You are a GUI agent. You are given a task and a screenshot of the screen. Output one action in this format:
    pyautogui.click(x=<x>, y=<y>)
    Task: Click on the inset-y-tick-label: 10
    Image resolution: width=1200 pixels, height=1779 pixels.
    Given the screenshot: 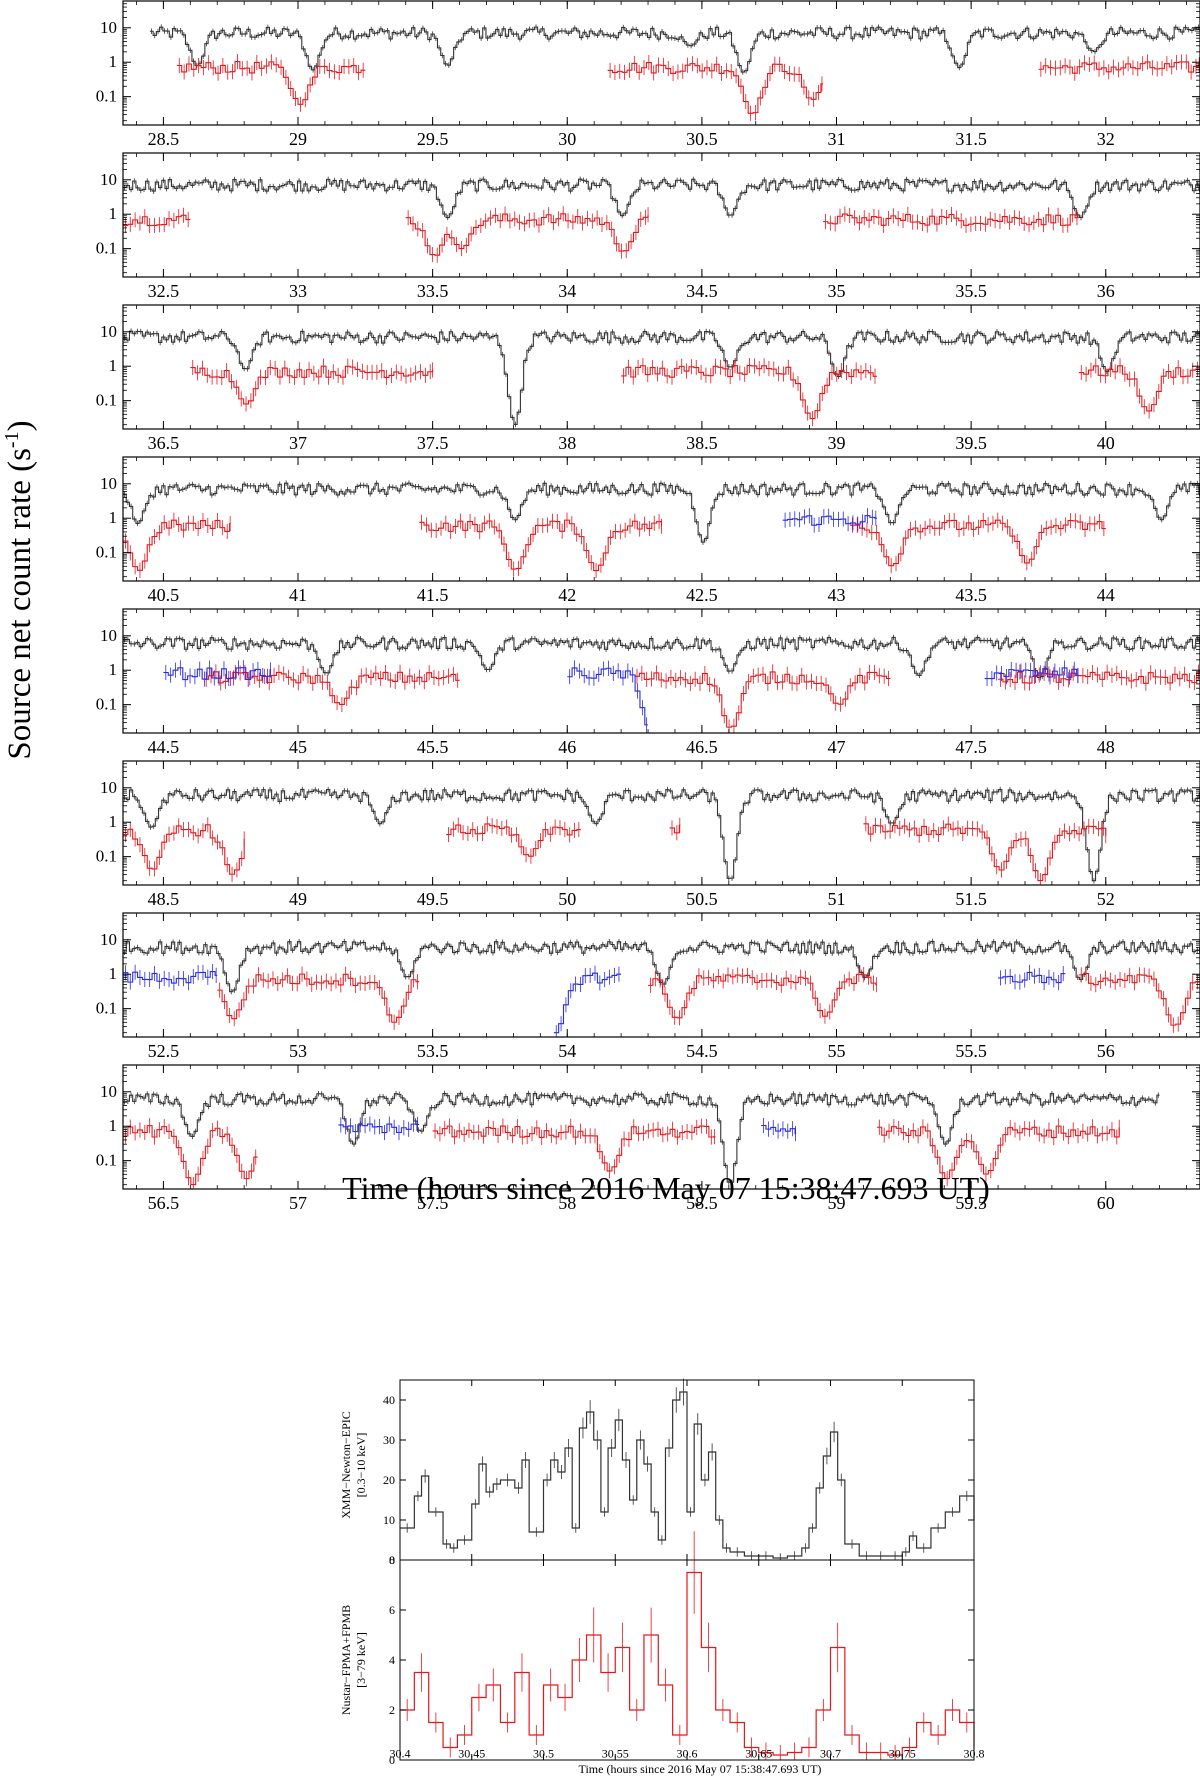 What is the action you would take?
    pyautogui.click(x=389, y=1520)
    